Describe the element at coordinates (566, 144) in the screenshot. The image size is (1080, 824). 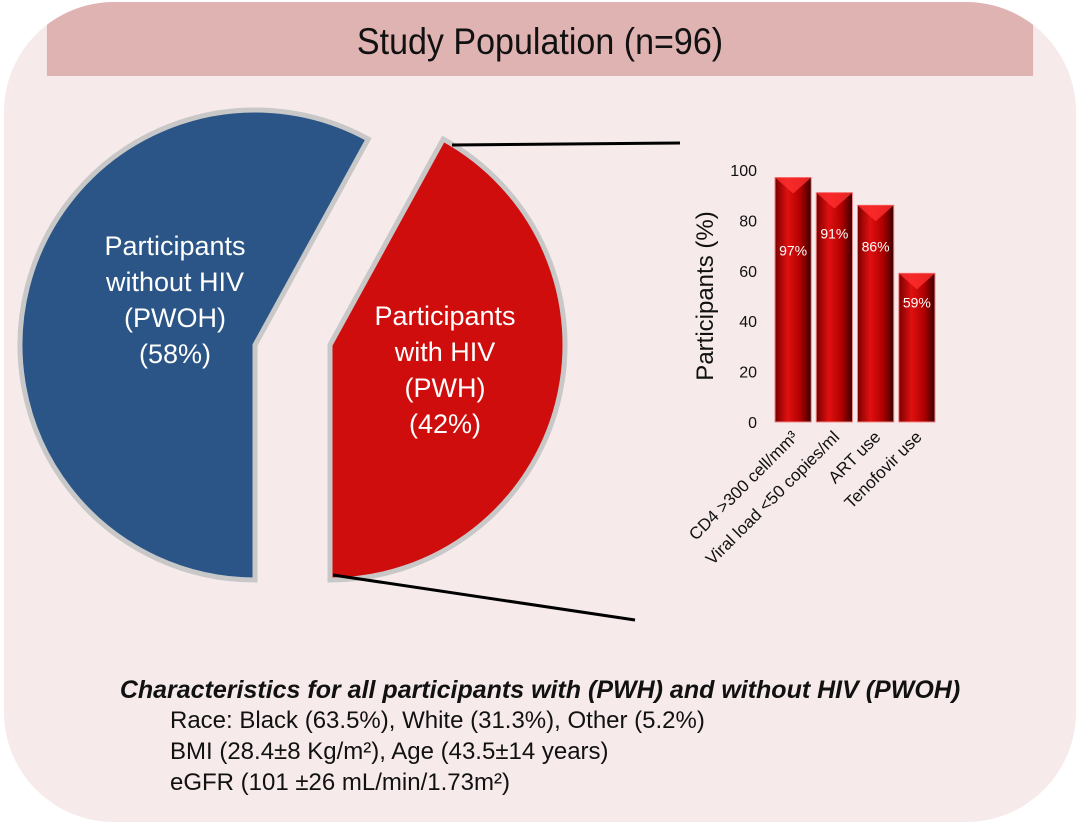
I see `callout-line-top` at that location.